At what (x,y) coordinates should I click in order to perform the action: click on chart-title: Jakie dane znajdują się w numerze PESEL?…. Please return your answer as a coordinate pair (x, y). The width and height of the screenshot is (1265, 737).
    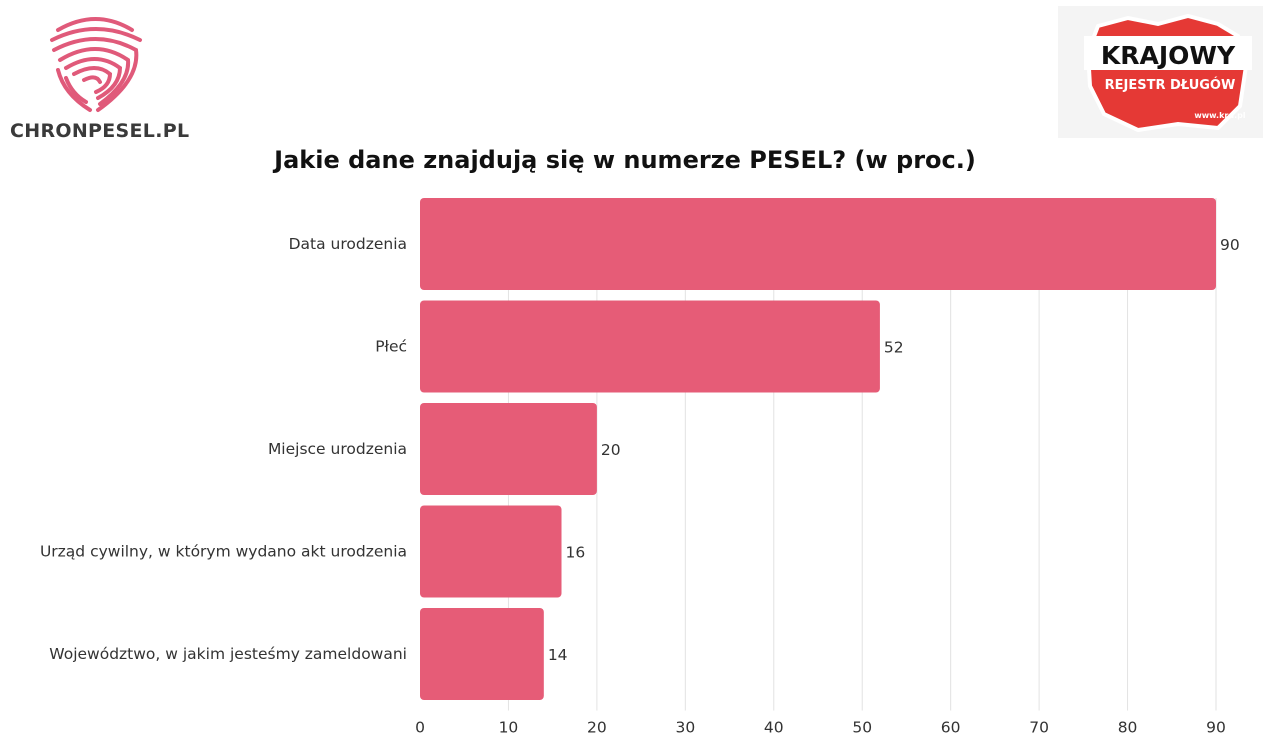
    Looking at the image, I should click on (625, 160).